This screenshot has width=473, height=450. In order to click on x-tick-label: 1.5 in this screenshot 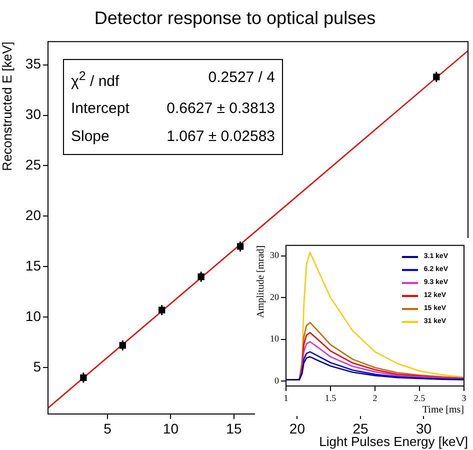, I will do `click(330, 397)`.